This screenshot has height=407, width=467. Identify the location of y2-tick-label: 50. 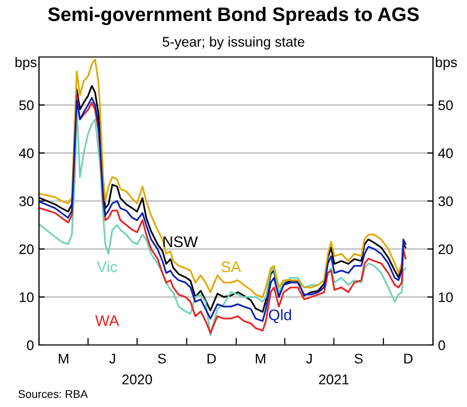
(445, 105).